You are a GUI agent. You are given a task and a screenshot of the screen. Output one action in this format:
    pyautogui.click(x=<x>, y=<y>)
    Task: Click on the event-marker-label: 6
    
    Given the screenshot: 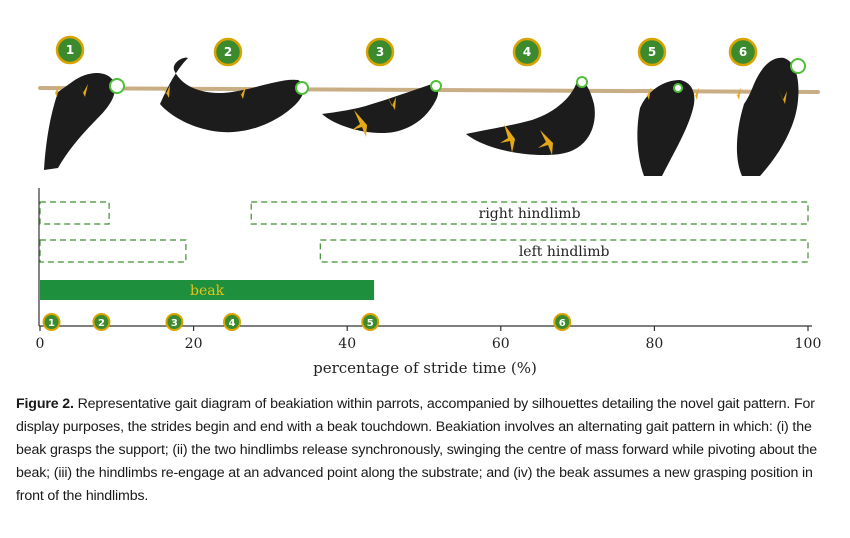 What is the action you would take?
    pyautogui.click(x=562, y=323)
    